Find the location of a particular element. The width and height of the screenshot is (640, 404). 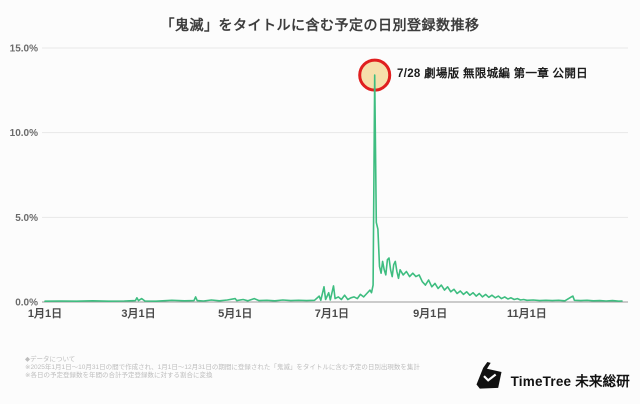

svg-text: 5.0% is located at coordinates (26, 218).